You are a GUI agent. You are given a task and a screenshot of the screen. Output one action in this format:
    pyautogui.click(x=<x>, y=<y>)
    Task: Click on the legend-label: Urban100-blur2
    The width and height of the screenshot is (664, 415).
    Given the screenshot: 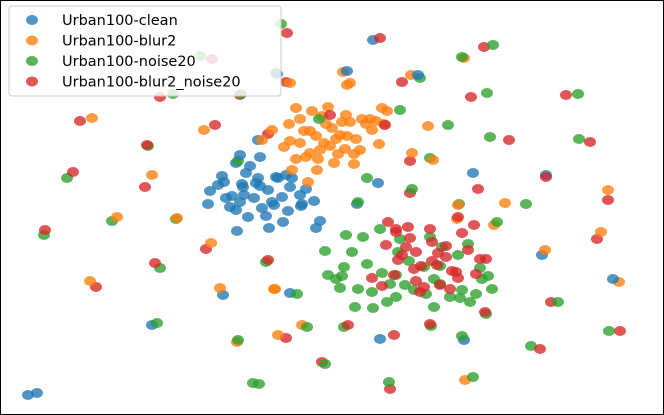 What is the action you would take?
    pyautogui.click(x=119, y=42)
    